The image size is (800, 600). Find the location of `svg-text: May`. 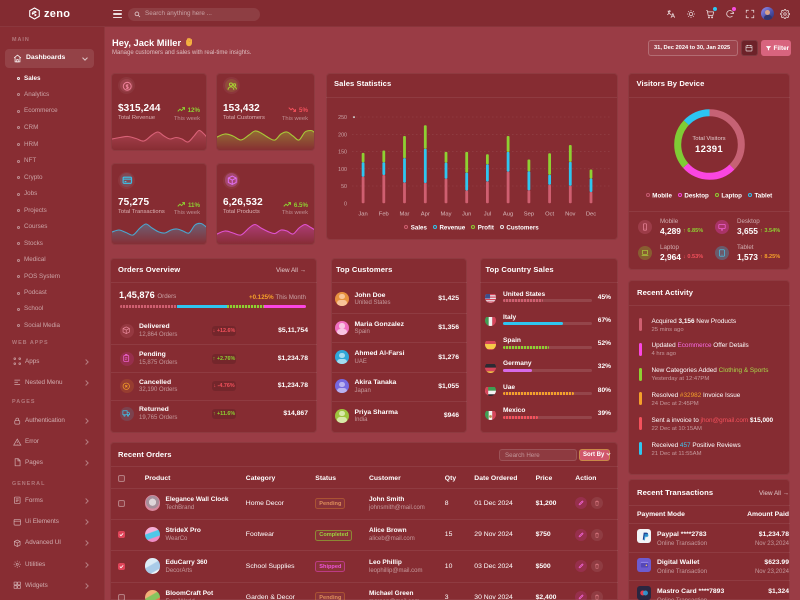

svg-text: May is located at coordinates (446, 215).